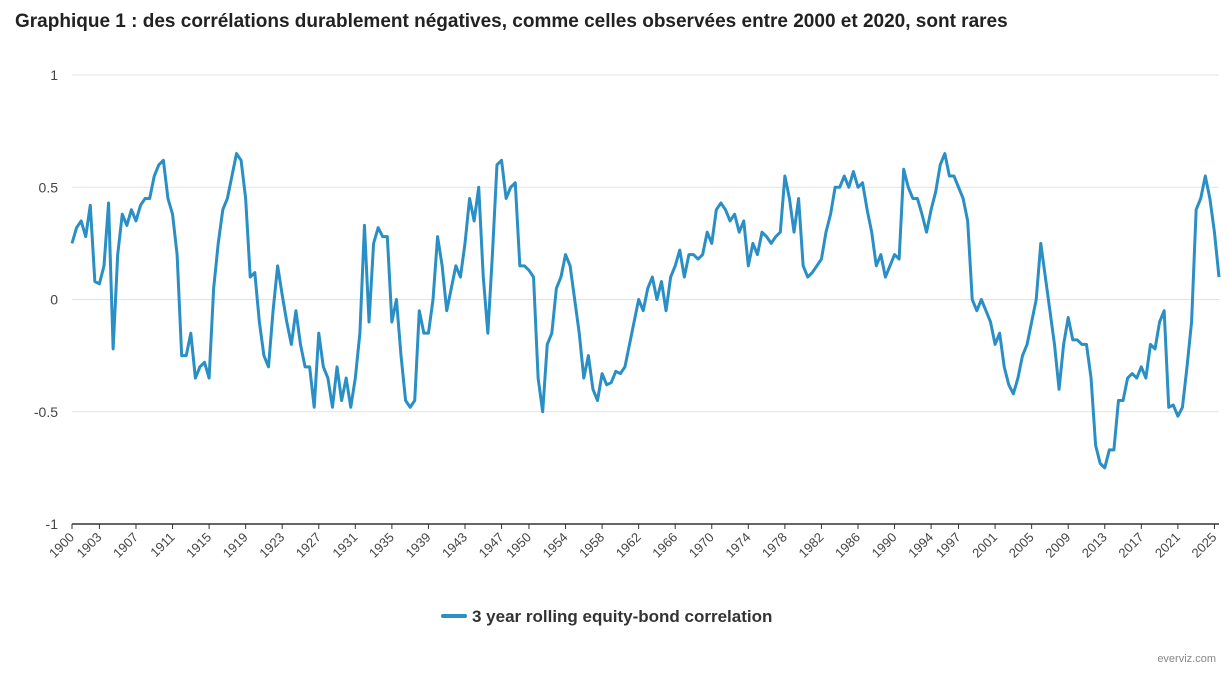 The width and height of the screenshot is (1229, 677). What do you see at coordinates (54, 300) in the screenshot?
I see `y-tick-label: 0` at bounding box center [54, 300].